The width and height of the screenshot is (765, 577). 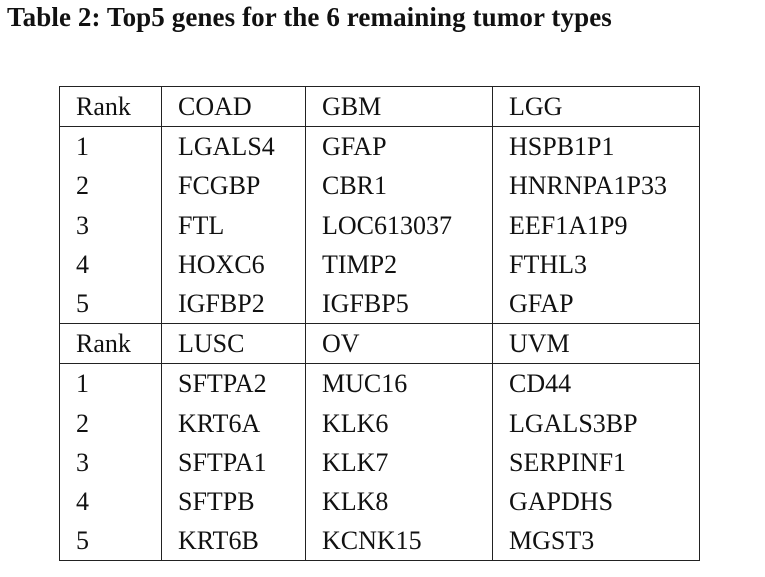 What do you see at coordinates (596, 106) in the screenshot?
I see `header-cell: LGG` at bounding box center [596, 106].